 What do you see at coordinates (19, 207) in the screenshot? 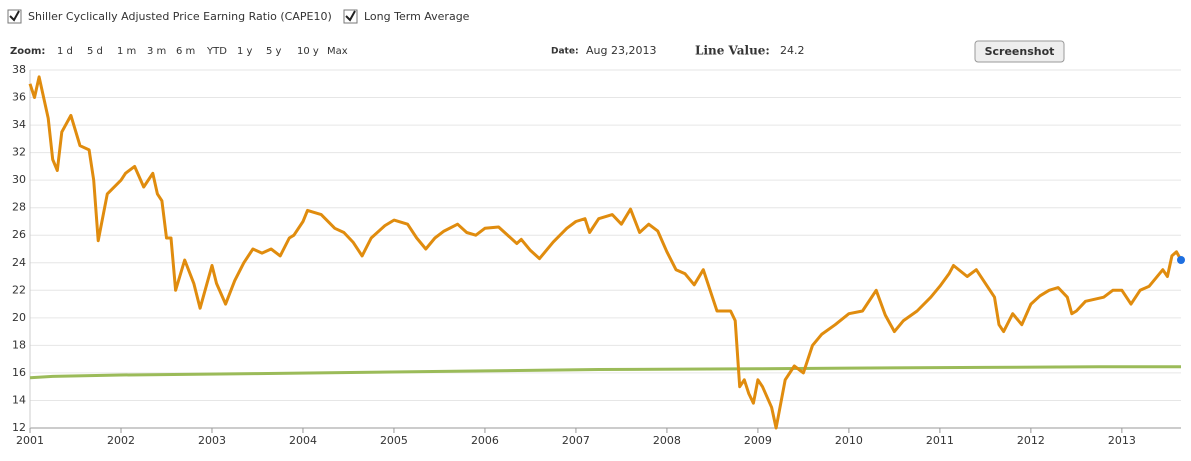
I see `y-tick-label: 28` at bounding box center [19, 207].